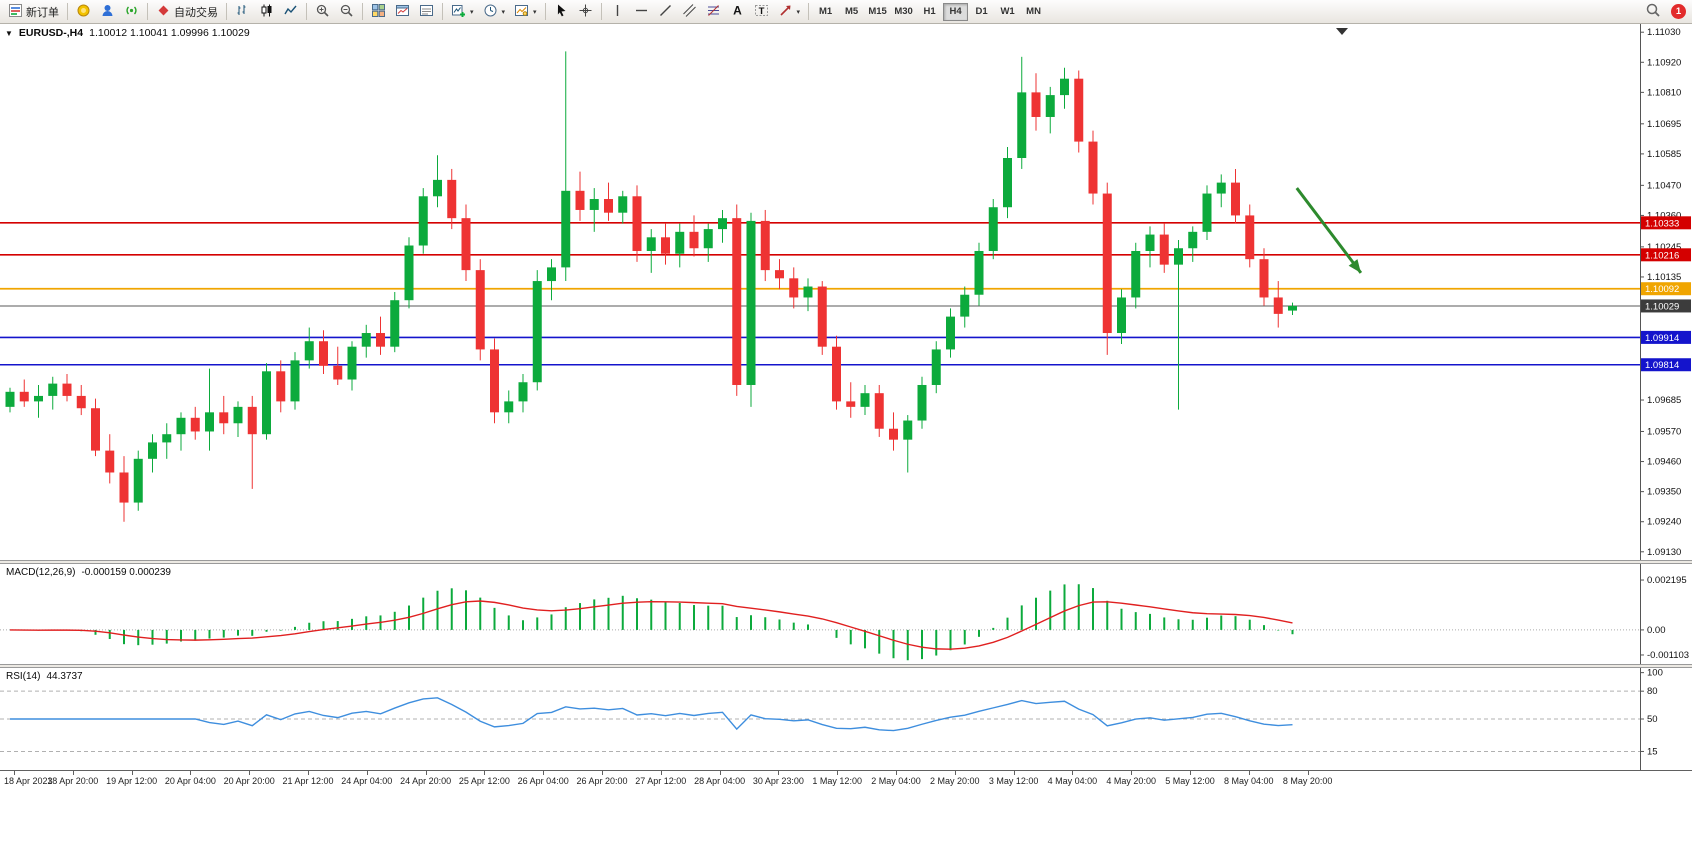 Image resolution: width=1692 pixels, height=854 pixels. Describe the element at coordinates (737, 12) in the screenshot. I see `text-tool-button: A` at that location.